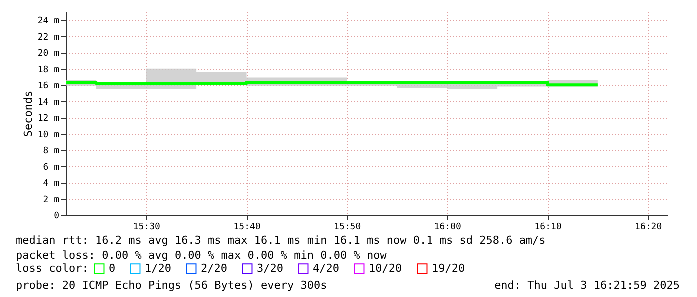  What do you see at coordinates (49, 70) in the screenshot?
I see `y-tick-label: 18 m` at bounding box center [49, 70].